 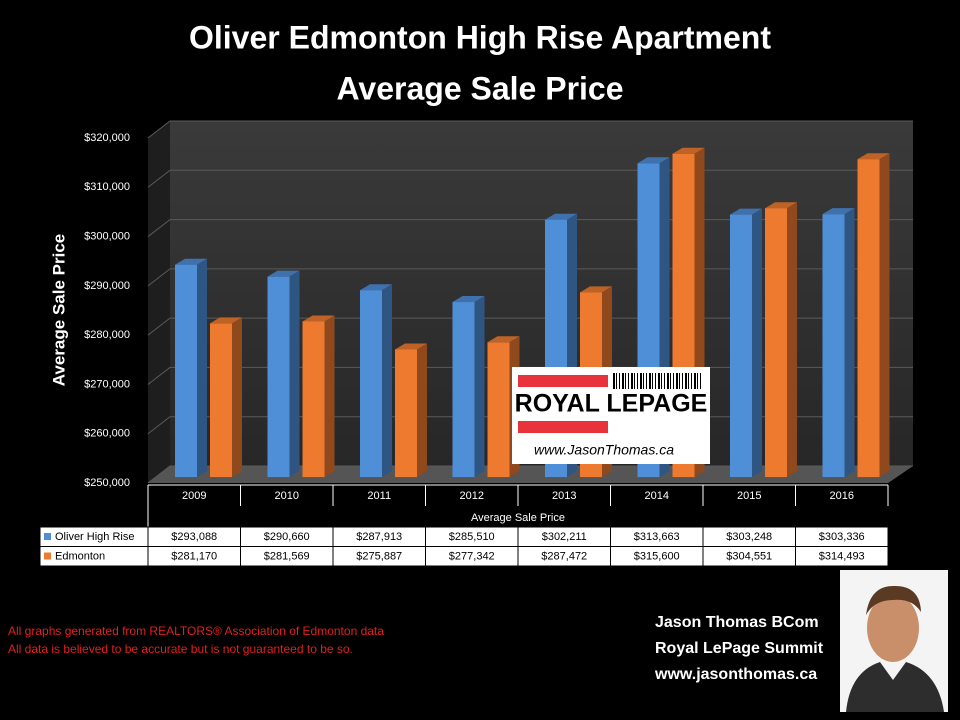 I want to click on y-tick-label: $280,000, so click(x=107, y=335).